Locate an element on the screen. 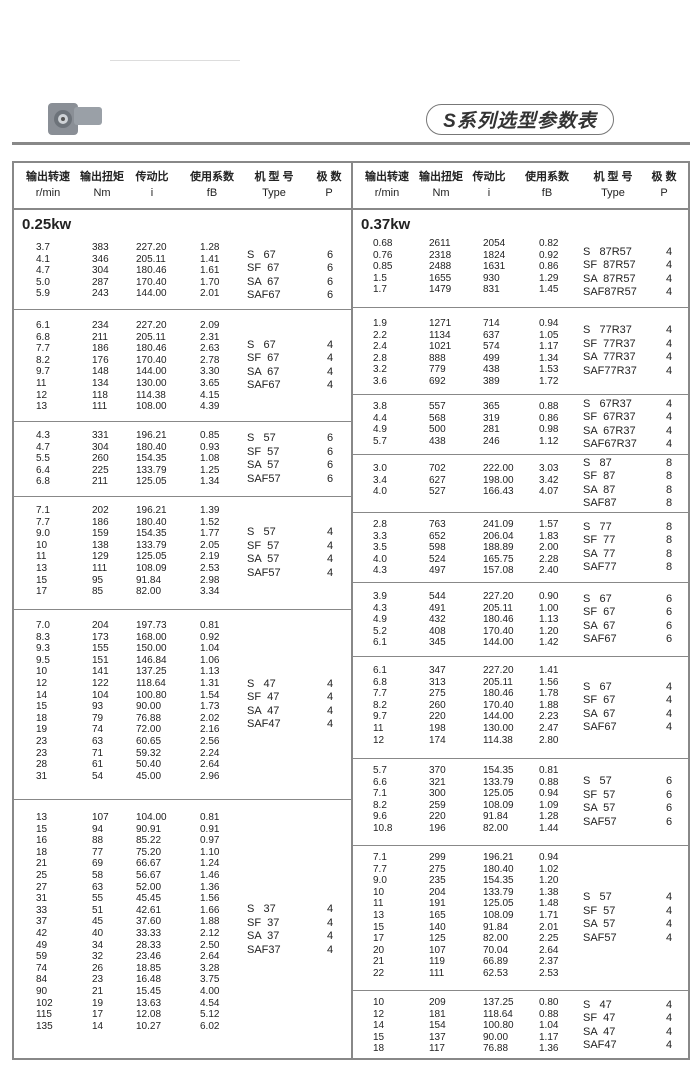  service-factor-cell: 1.02 is located at coordinates (549, 869).